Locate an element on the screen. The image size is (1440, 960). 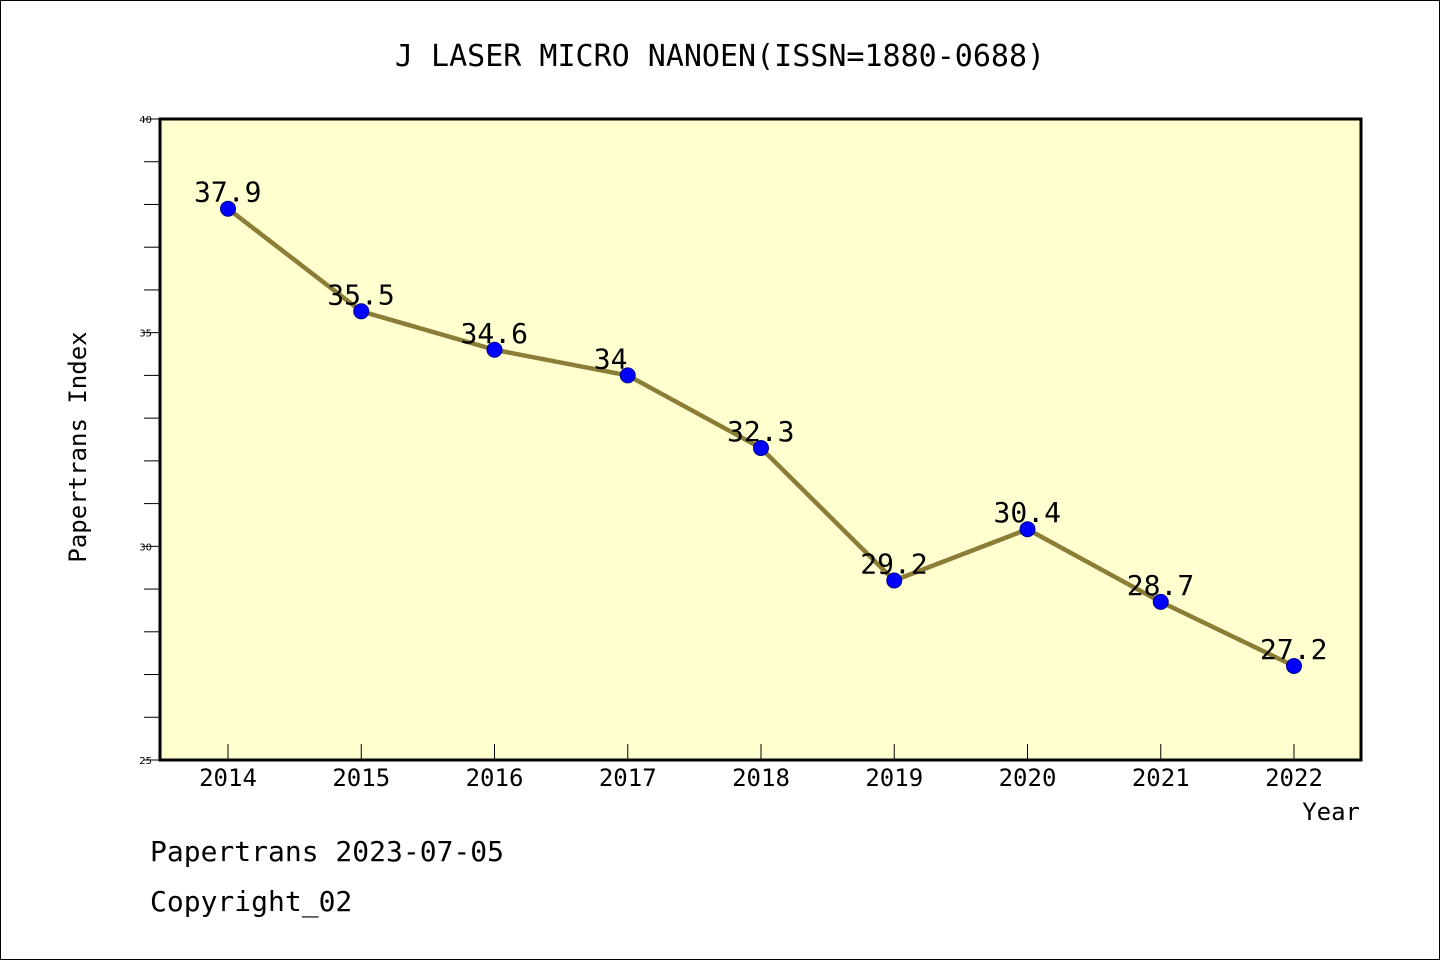
x-tick-label: 2017 is located at coordinates (628, 778).